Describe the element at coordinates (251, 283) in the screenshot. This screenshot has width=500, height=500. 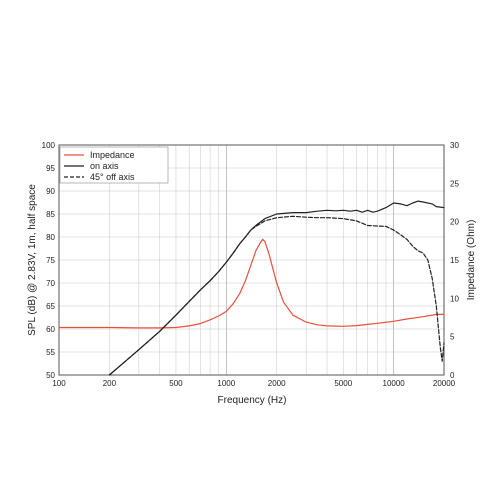
I see `series-line-impedance` at that location.